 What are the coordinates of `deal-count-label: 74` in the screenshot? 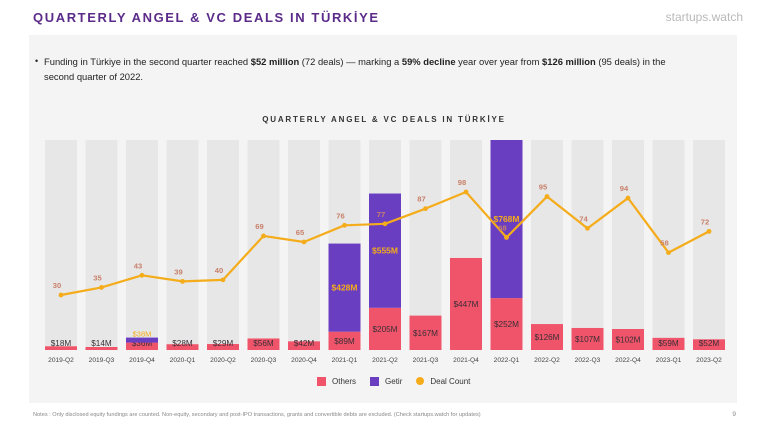 It's located at (583, 218).